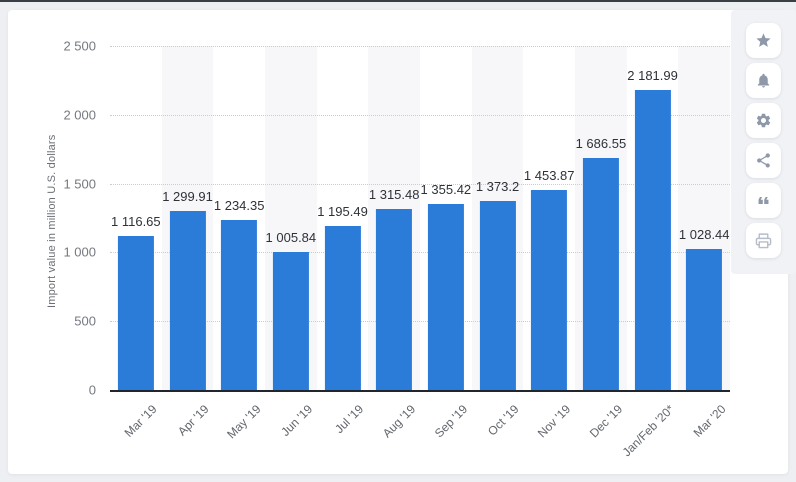  Describe the element at coordinates (291, 237) in the screenshot. I see `data-label: 1 005.84` at that location.